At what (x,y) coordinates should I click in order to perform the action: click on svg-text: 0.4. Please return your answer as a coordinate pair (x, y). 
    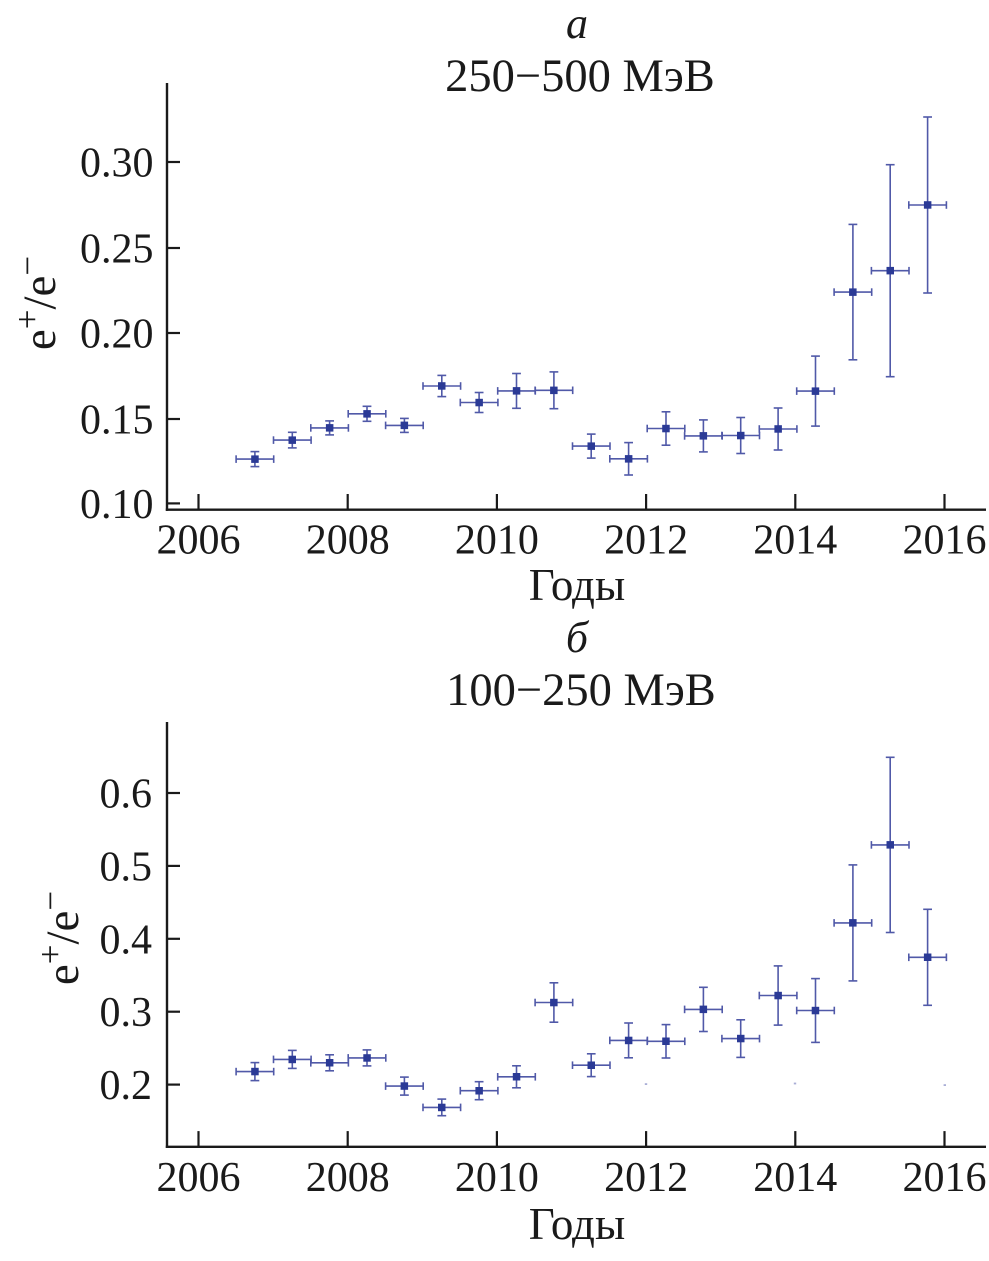
    Looking at the image, I should click on (126, 940).